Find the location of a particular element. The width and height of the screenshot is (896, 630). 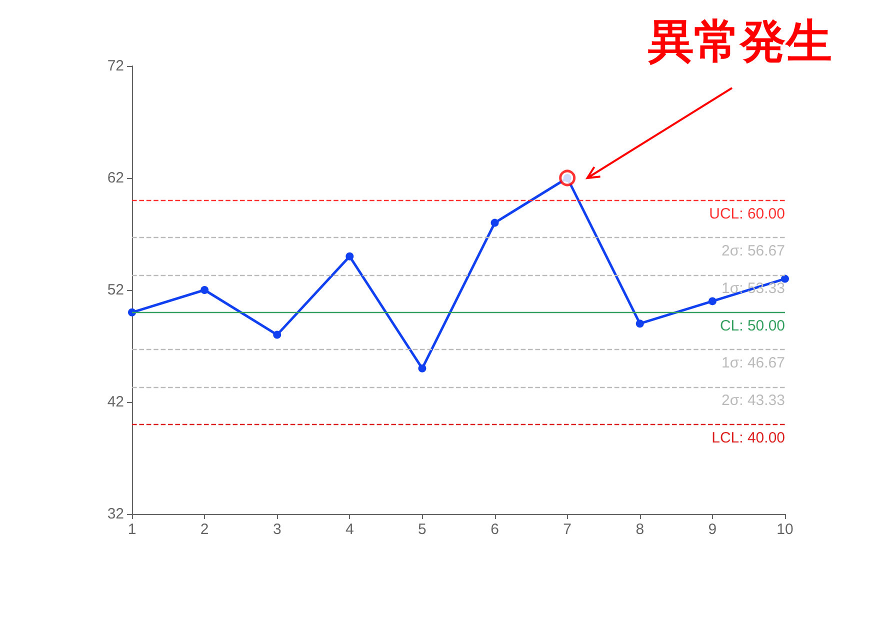

annotation: 異常発生 is located at coordinates (740, 41).